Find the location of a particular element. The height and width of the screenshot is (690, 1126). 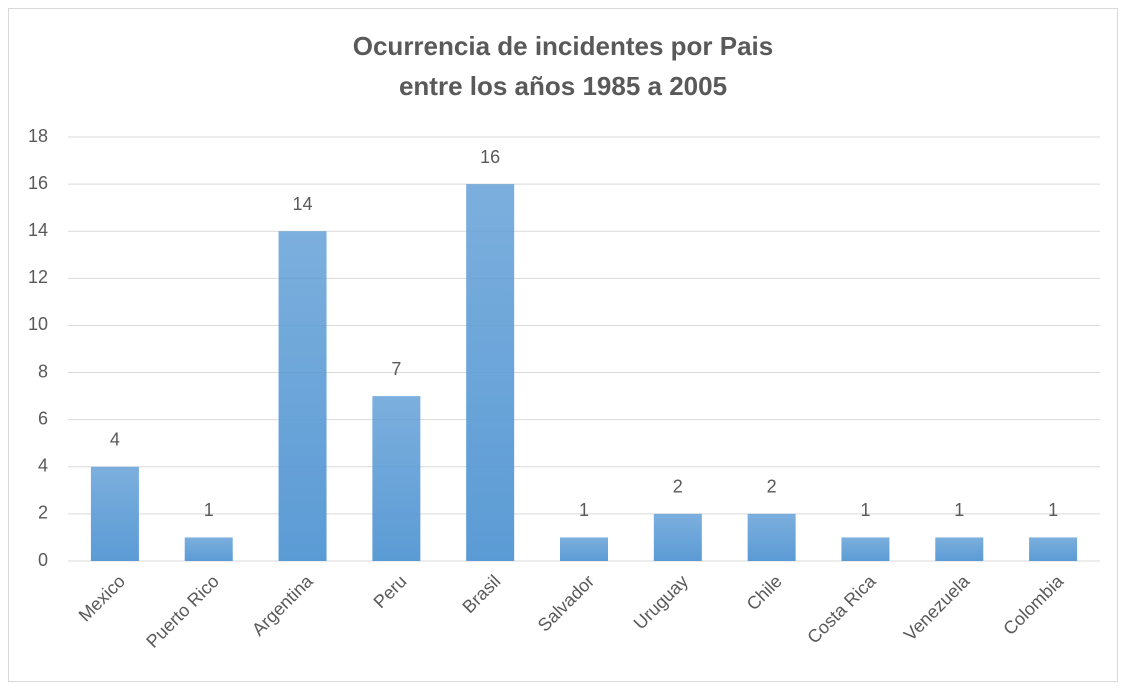

chart-title: entre los años 1985 a 2005 is located at coordinates (563, 86).